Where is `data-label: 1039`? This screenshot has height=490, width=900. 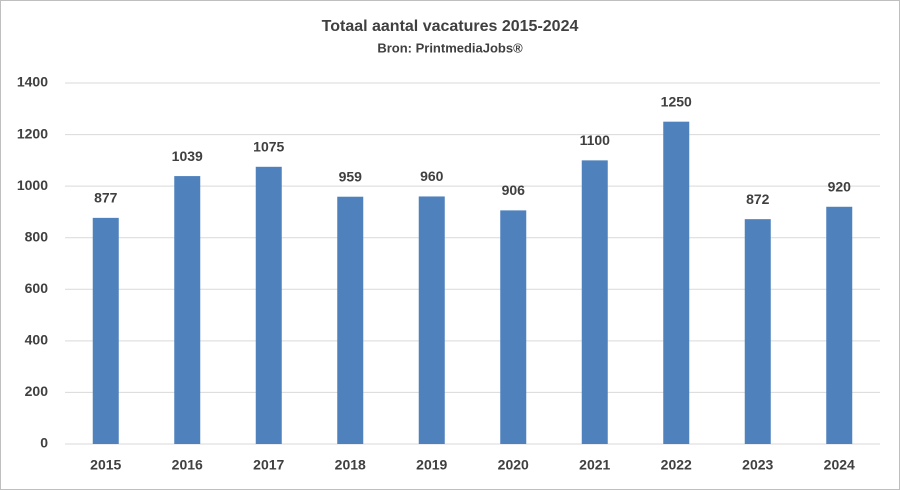
data-label: 1039 is located at coordinates (187, 156).